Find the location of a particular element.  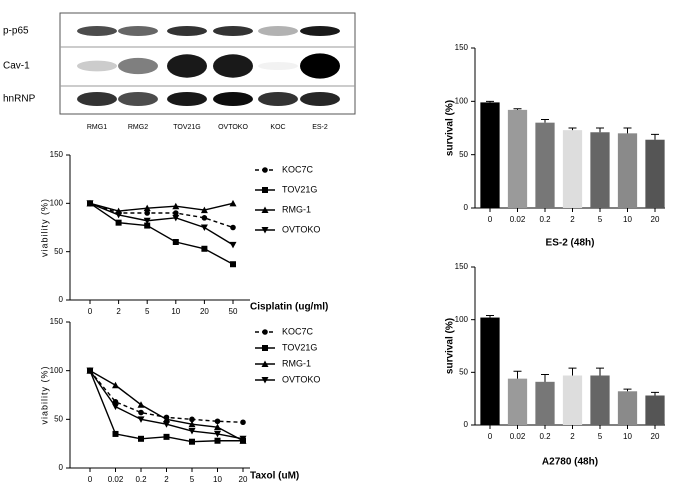

x-axis-label: ES-2 (48h) is located at coordinates (570, 243).